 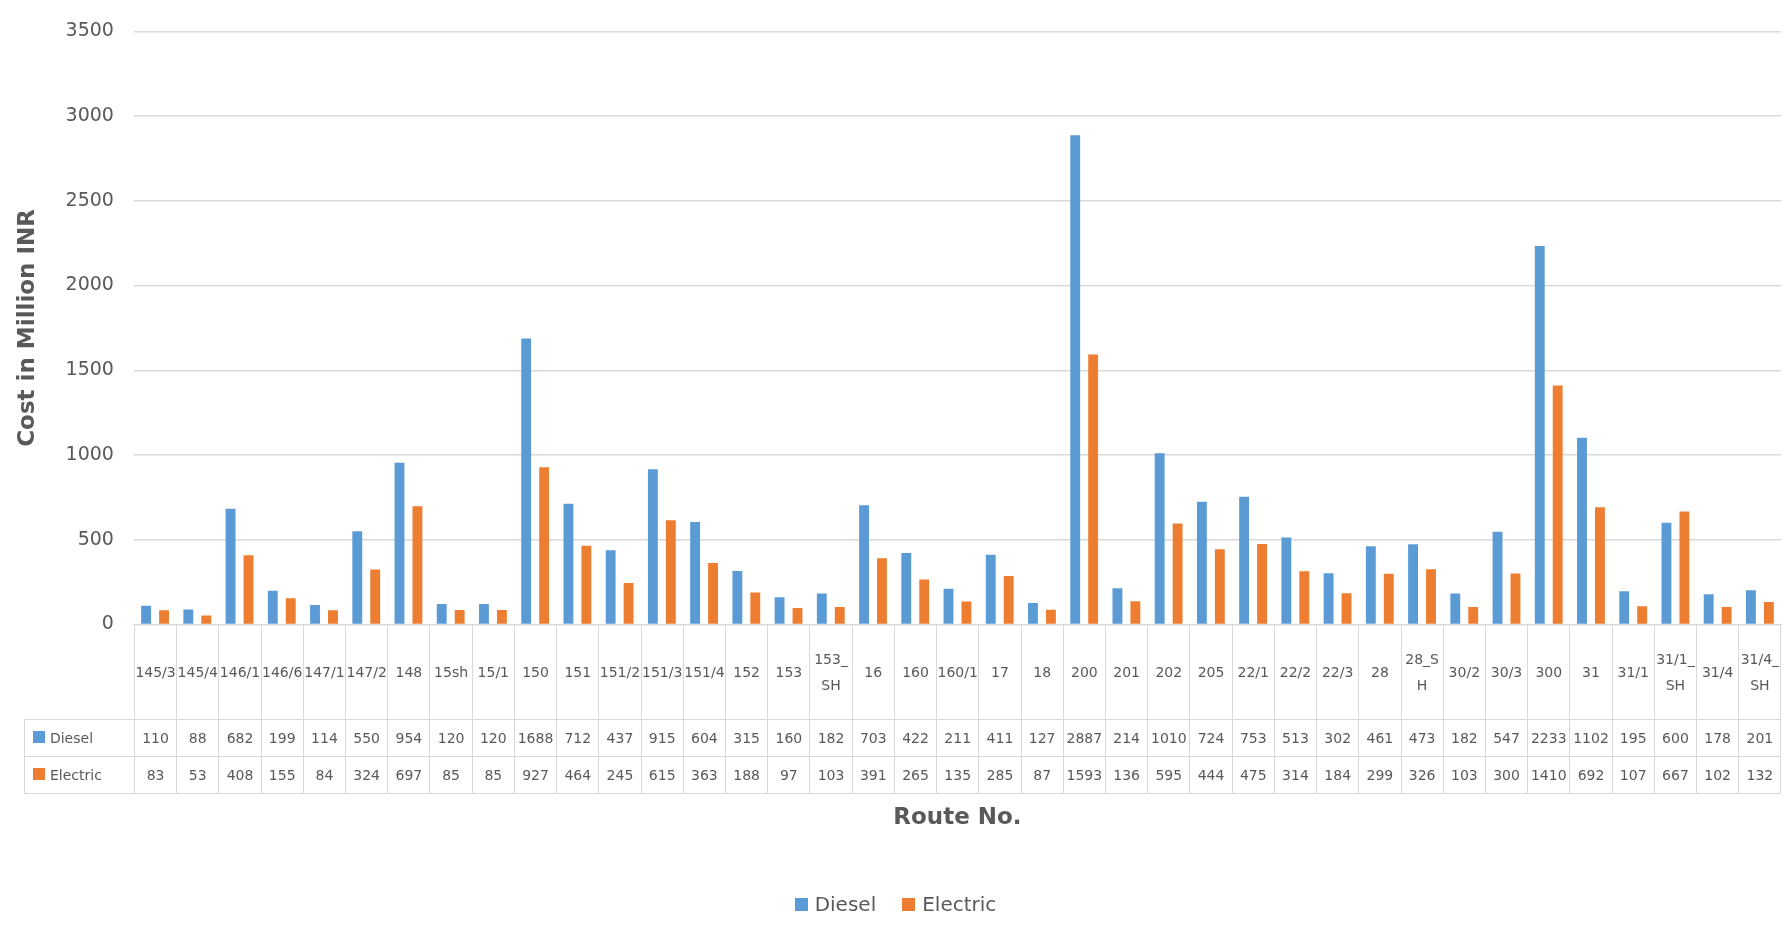 I want to click on x-tick-label: 202, so click(x=1168, y=672).